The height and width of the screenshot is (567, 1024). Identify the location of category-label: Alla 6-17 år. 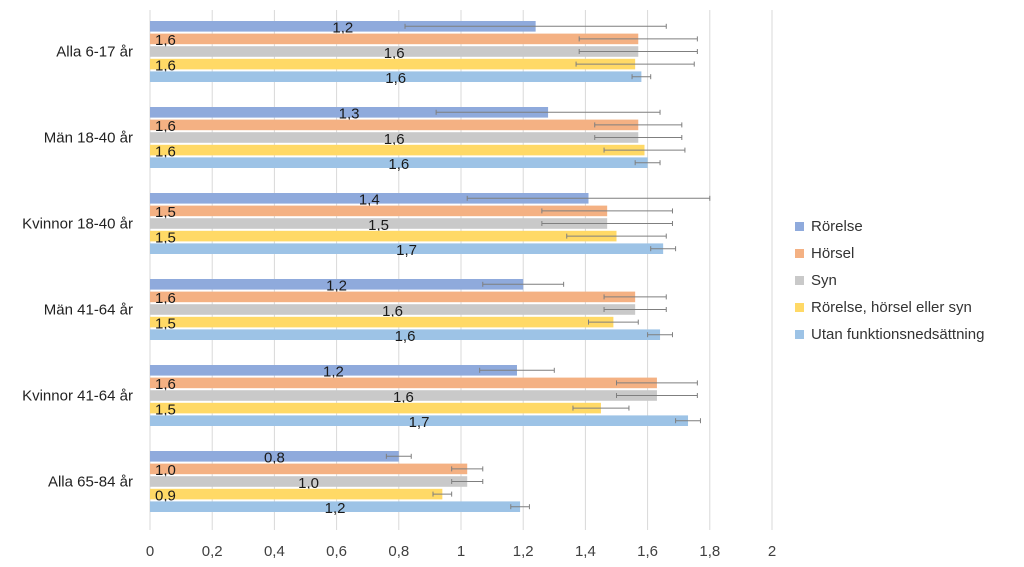
(94, 52).